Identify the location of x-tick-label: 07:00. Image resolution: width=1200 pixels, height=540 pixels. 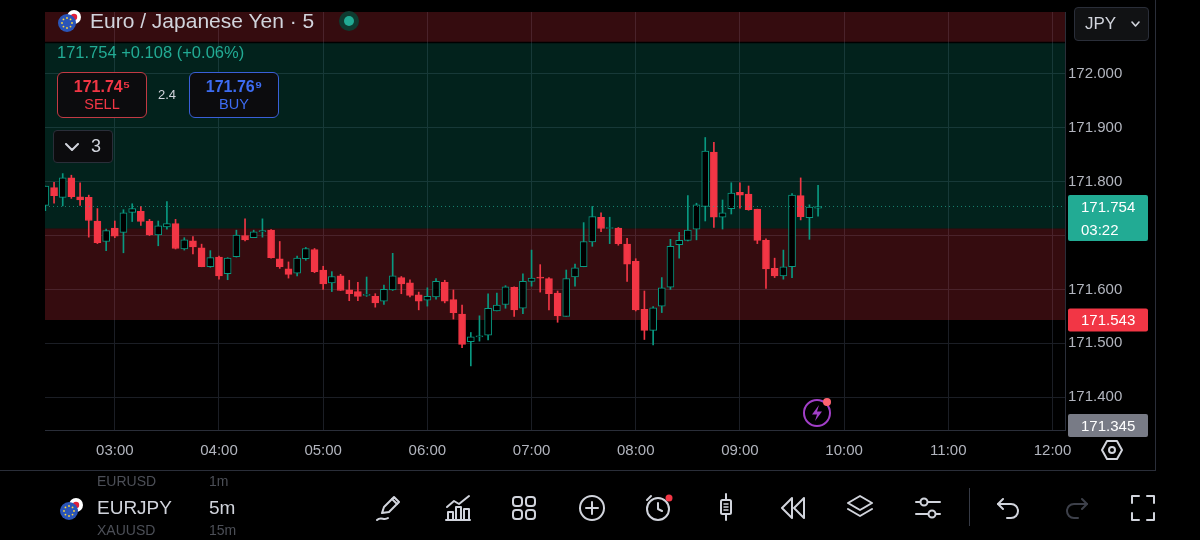
(531, 450).